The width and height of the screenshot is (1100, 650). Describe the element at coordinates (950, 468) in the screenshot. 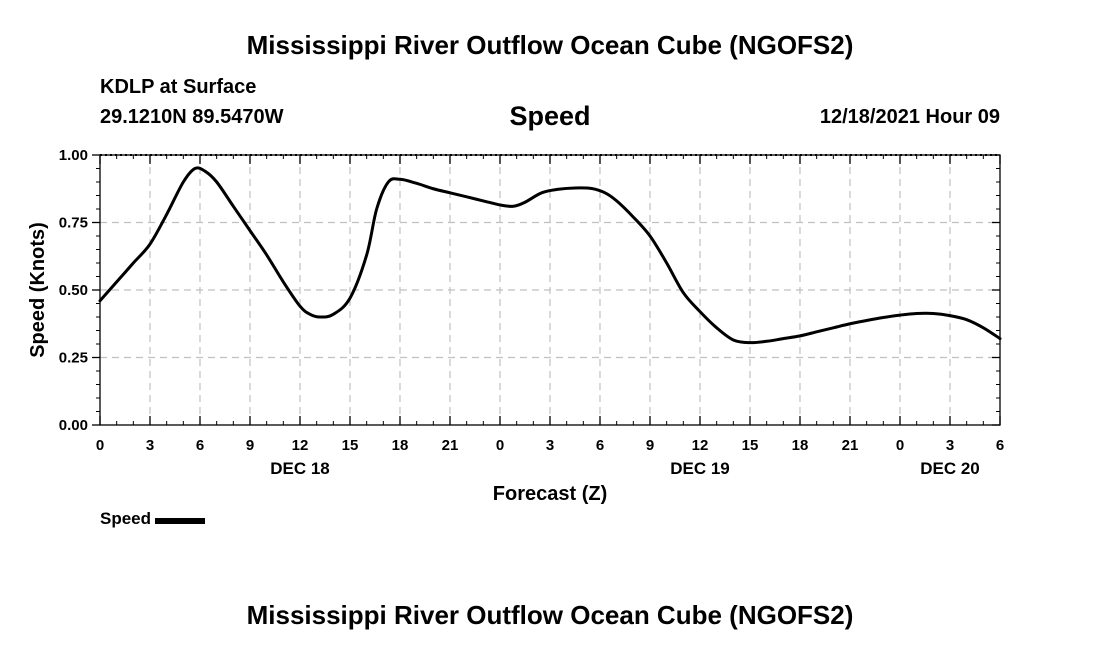

I see `date-label: DEC 20` at that location.